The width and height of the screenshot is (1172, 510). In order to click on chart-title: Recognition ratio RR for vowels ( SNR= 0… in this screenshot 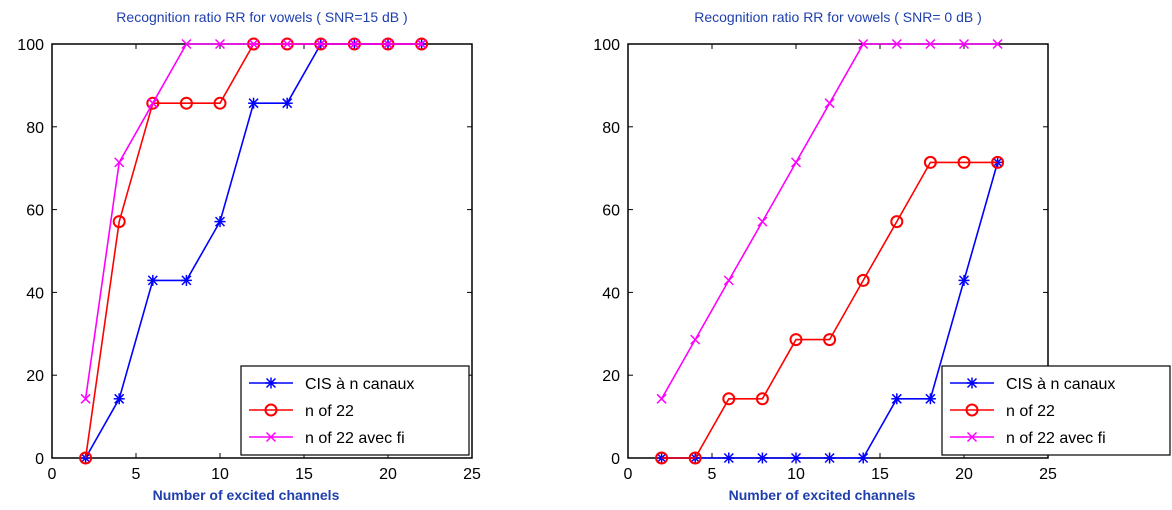, I will do `click(838, 17)`.